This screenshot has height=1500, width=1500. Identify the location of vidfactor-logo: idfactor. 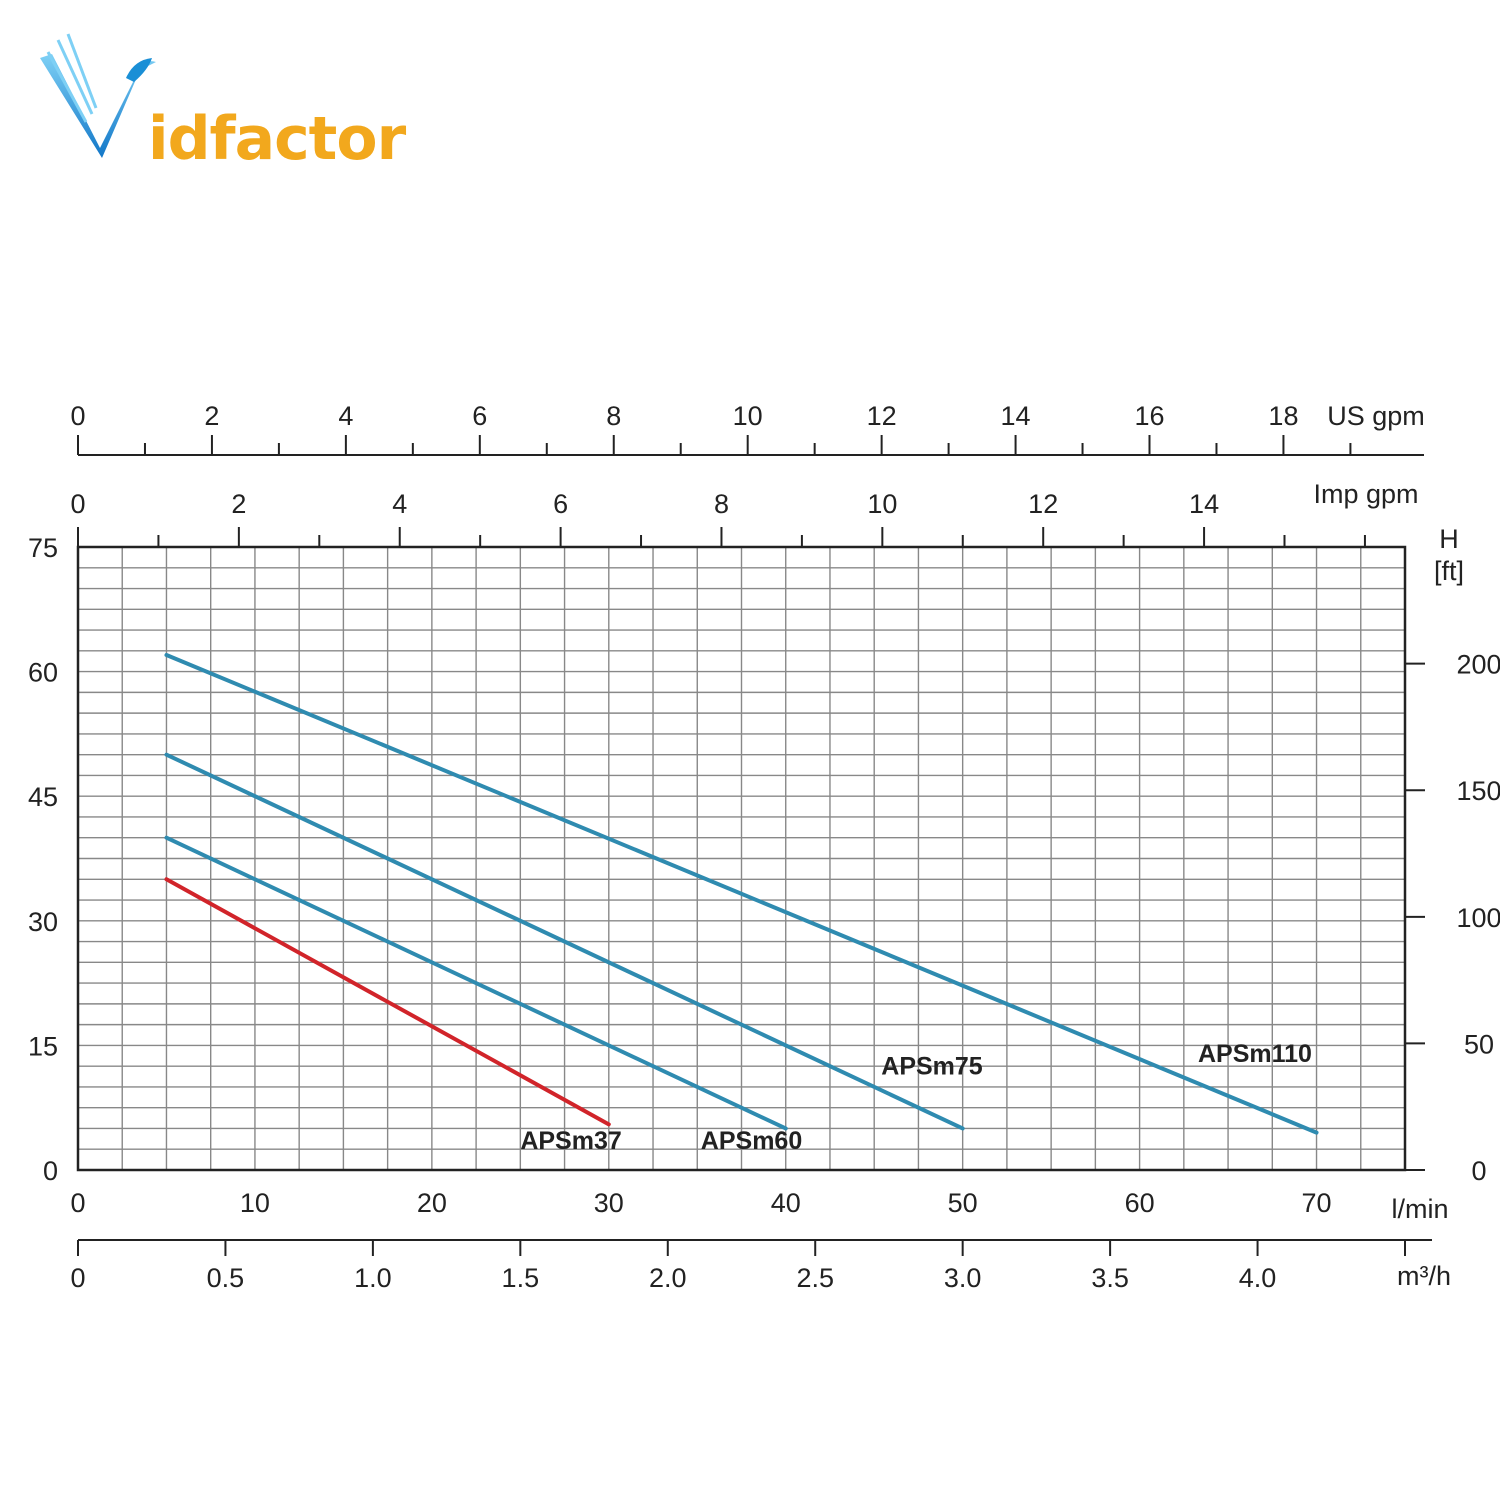
(218, 105).